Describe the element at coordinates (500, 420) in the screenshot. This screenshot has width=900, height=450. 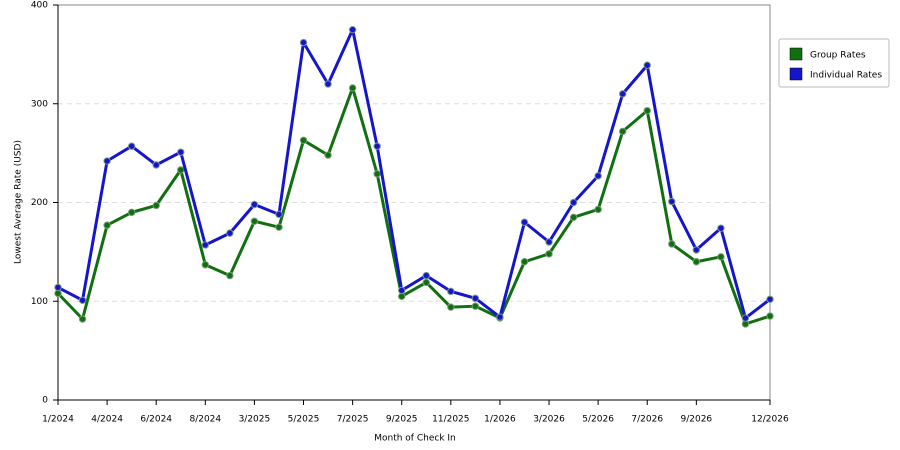
I see `x-tick-label: 1/2026` at that location.